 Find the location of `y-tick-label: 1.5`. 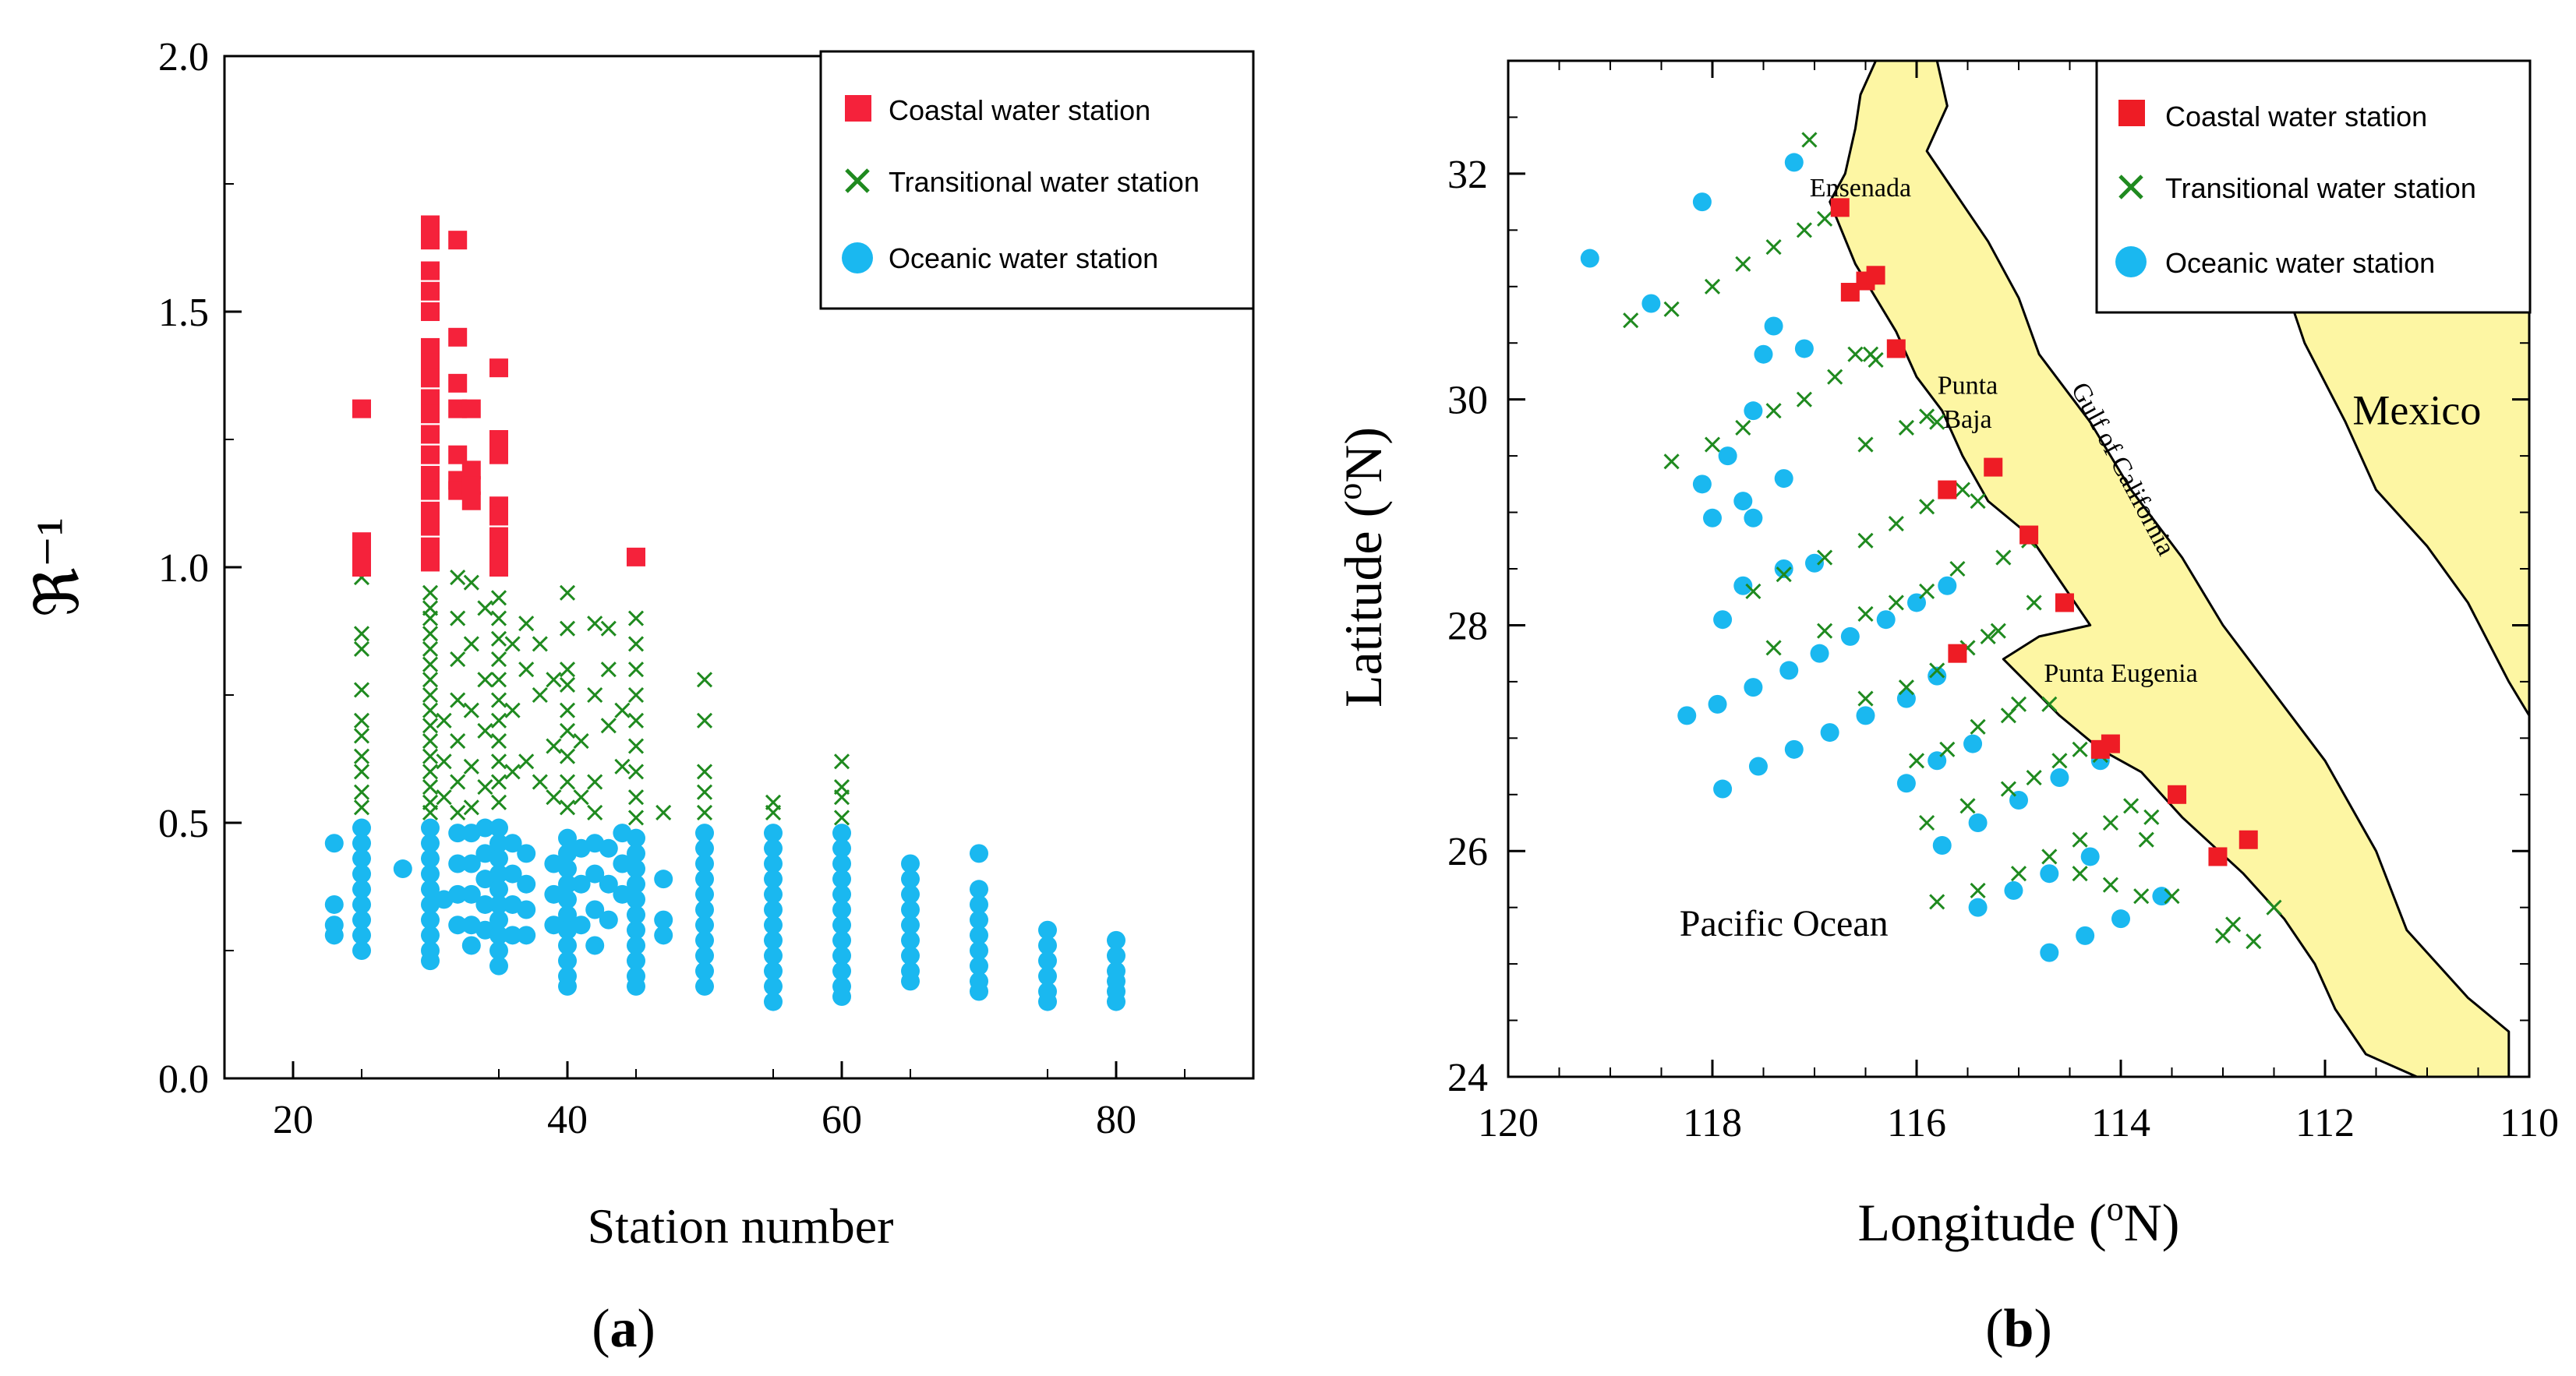

y-tick-label: 1.5 is located at coordinates (183, 313).